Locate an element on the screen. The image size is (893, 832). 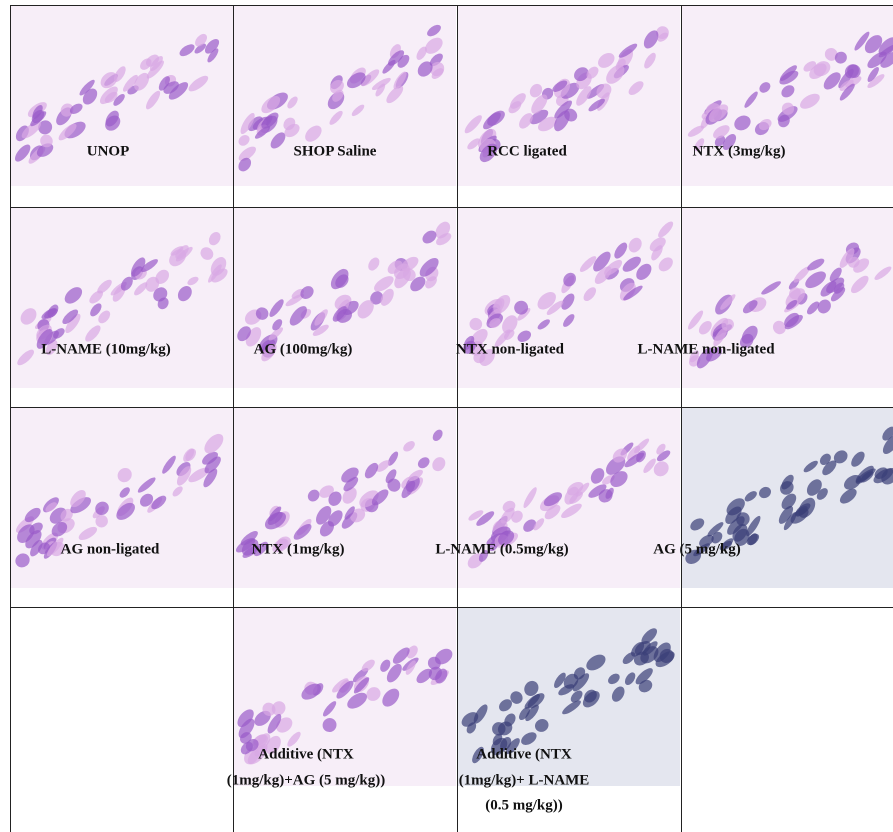
panel-label: (1mg/kg)+ L-NAME is located at coordinates (524, 780).